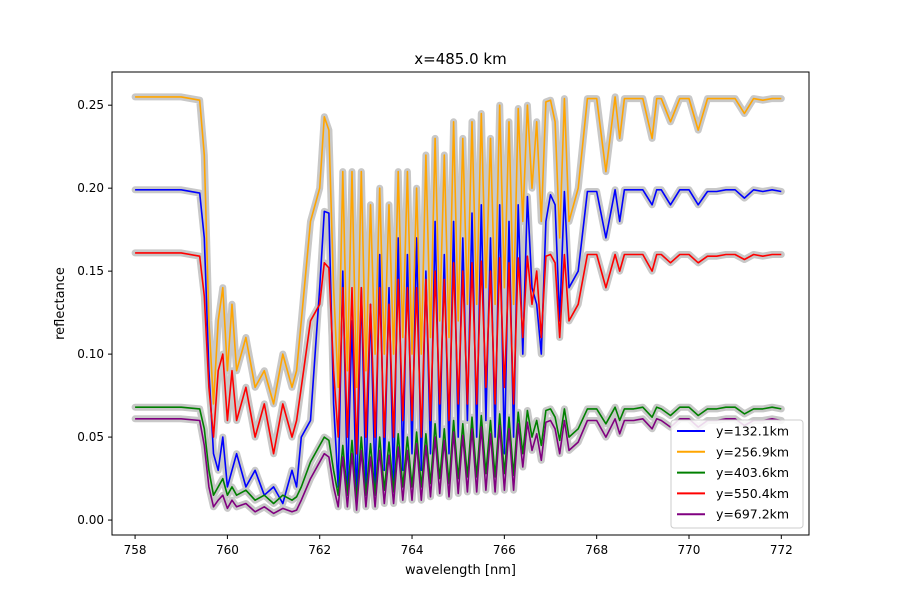 The height and width of the screenshot is (600, 900). I want to click on x-tick-label: 758, so click(135, 550).